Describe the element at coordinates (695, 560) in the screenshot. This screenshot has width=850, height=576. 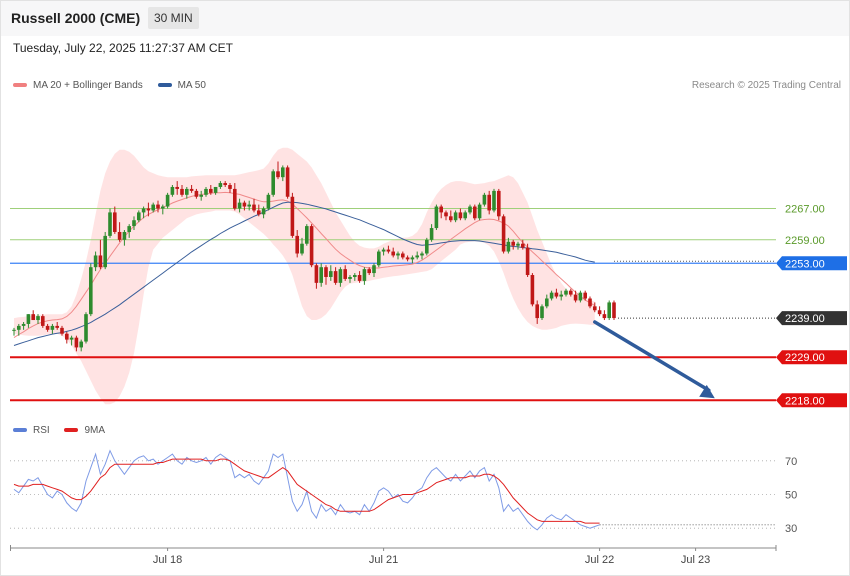
I see `x-label-3: Jul 23` at that location.